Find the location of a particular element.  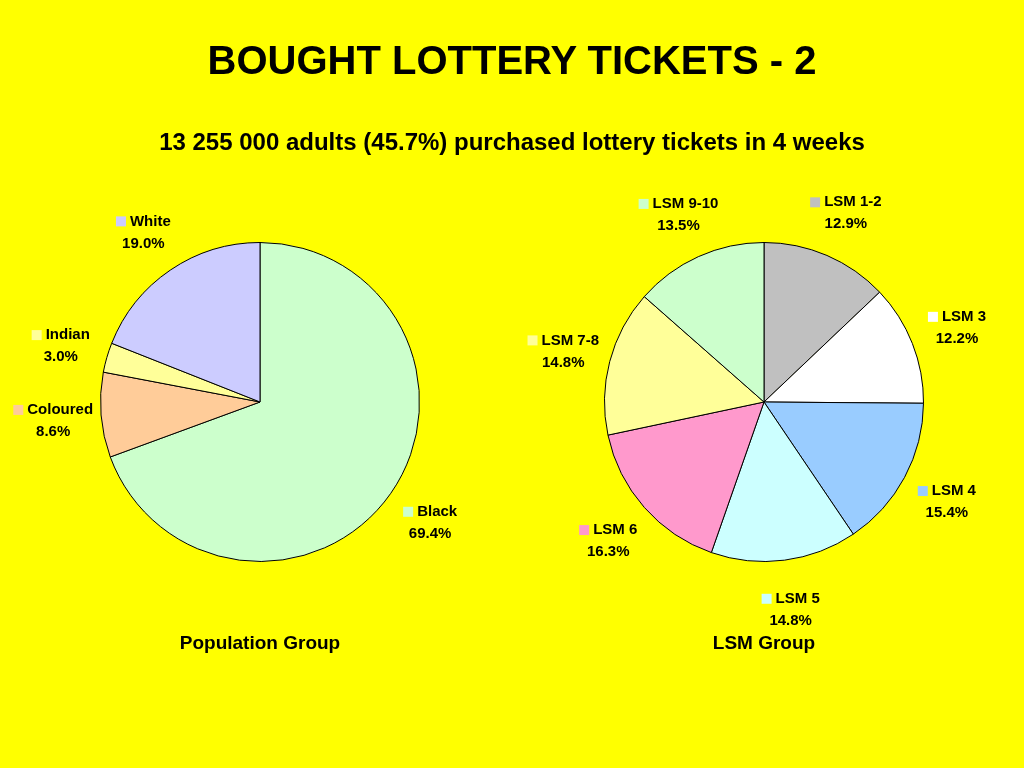

legend-label: LSM 6 is located at coordinates (615, 529).